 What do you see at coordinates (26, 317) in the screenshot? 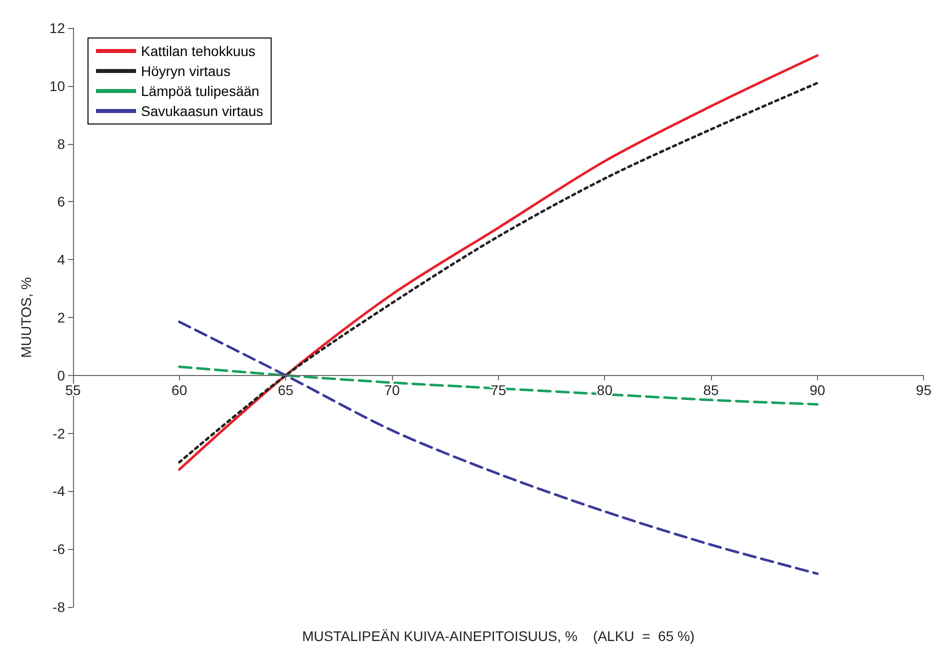
I see `y-axis-title: MUUTOS, %` at bounding box center [26, 317].